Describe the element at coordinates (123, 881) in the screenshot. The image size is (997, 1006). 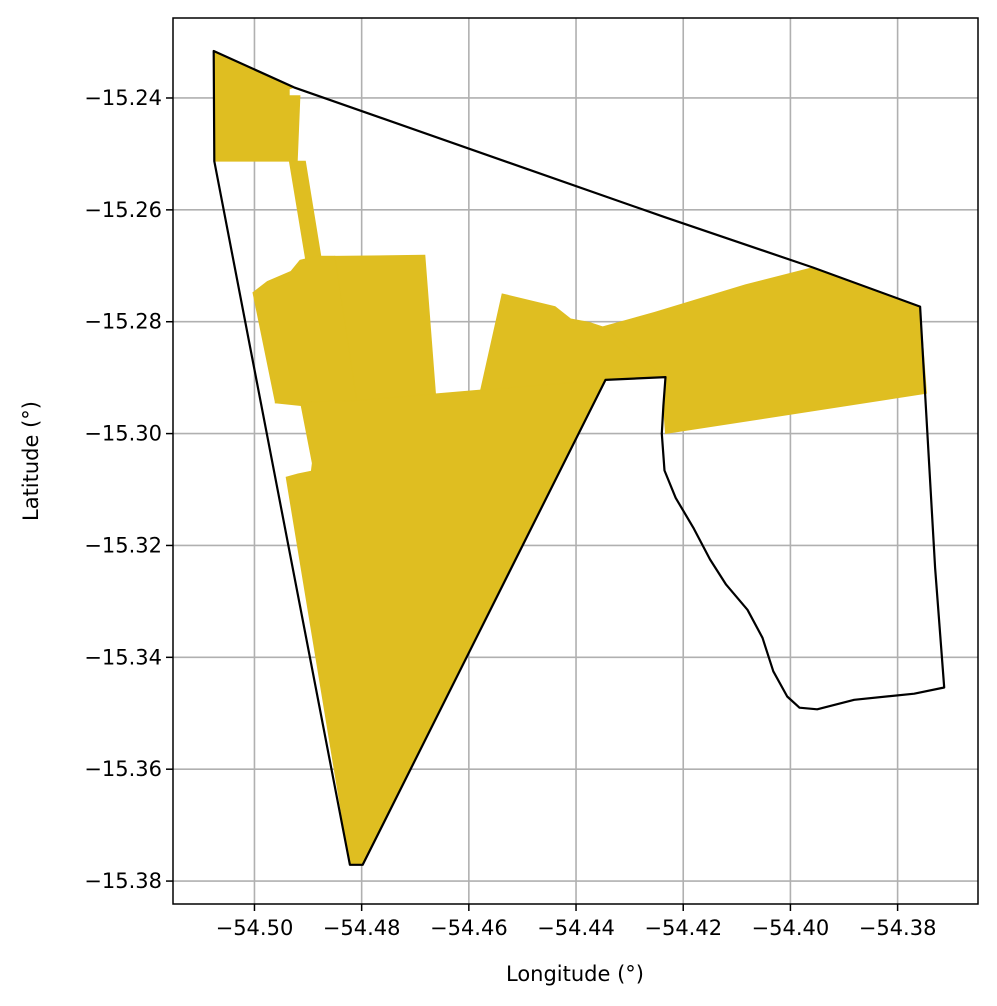
I see `y-tick-label: −15.38` at that location.